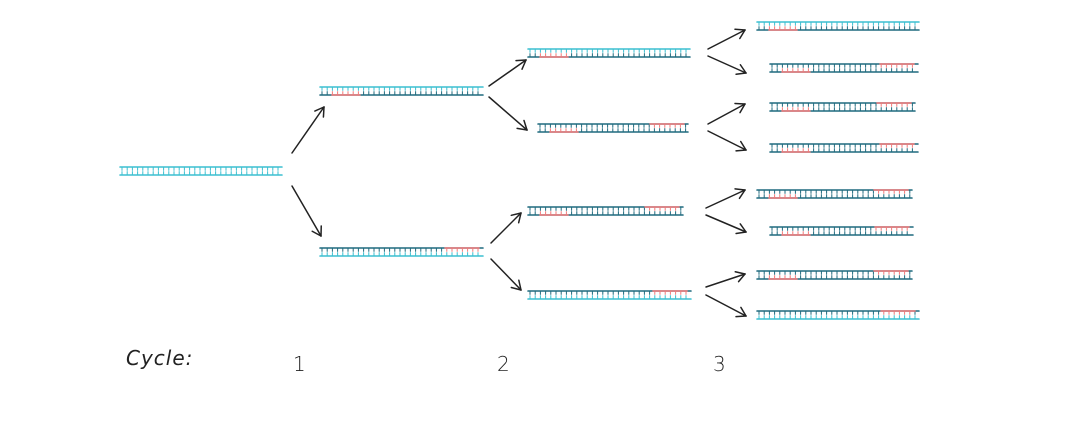 The width and height of the screenshot is (1082, 424). Describe the element at coordinates (401, 252) in the screenshot. I see `dna-c1-bottom` at that location.